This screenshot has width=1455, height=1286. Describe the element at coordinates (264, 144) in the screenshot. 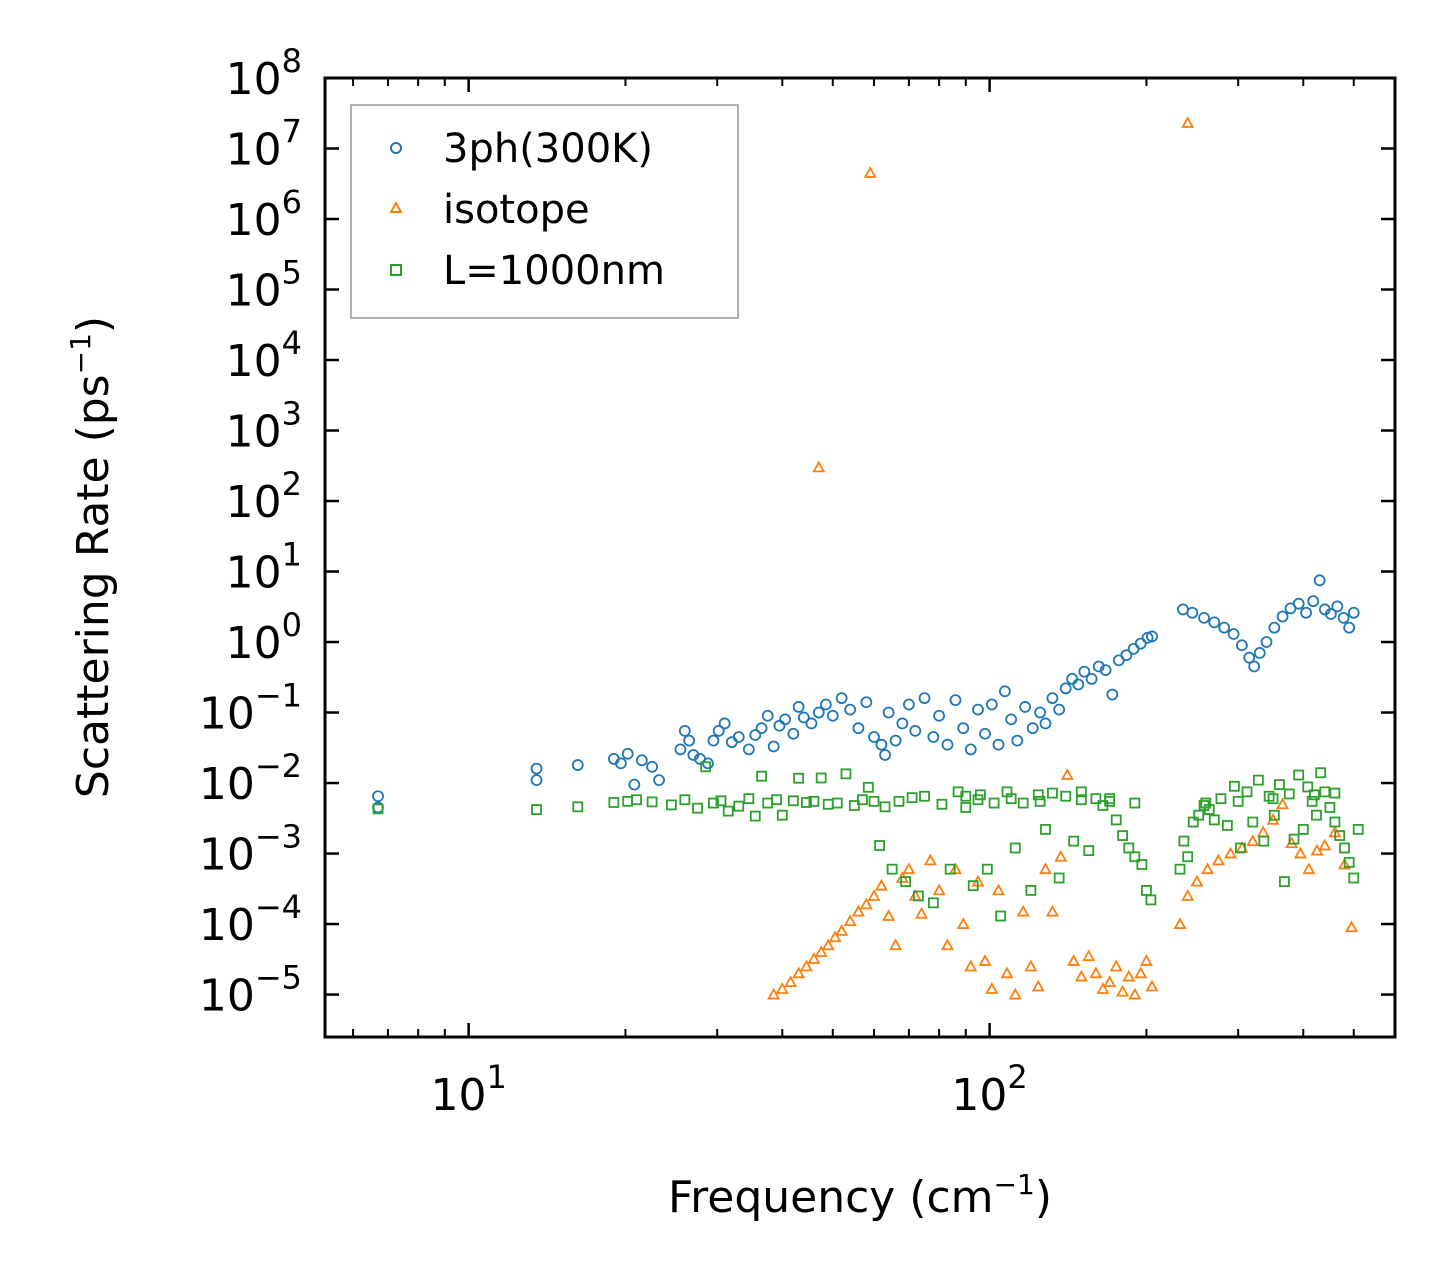

I see `y-tick-label: 10⁷` at that location.